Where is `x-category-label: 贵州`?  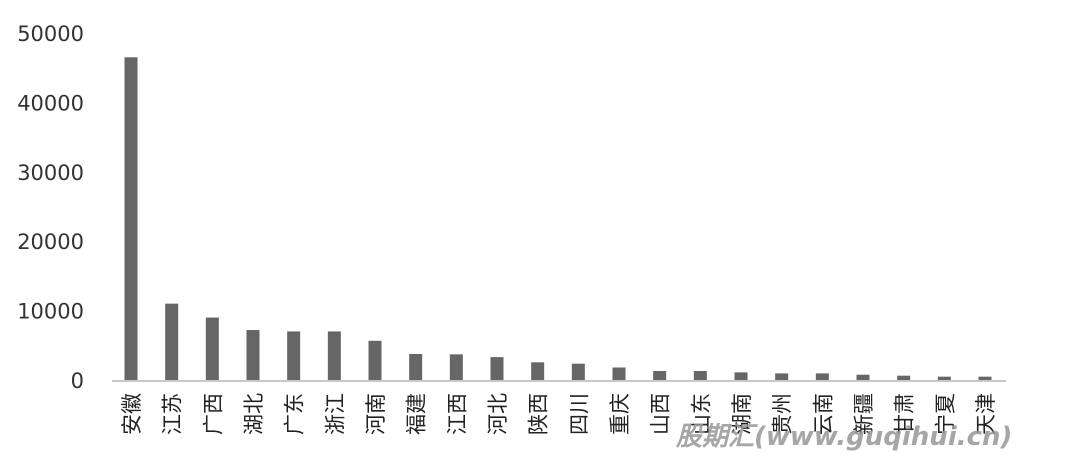
x-category-label: 贵州 is located at coordinates (783, 414).